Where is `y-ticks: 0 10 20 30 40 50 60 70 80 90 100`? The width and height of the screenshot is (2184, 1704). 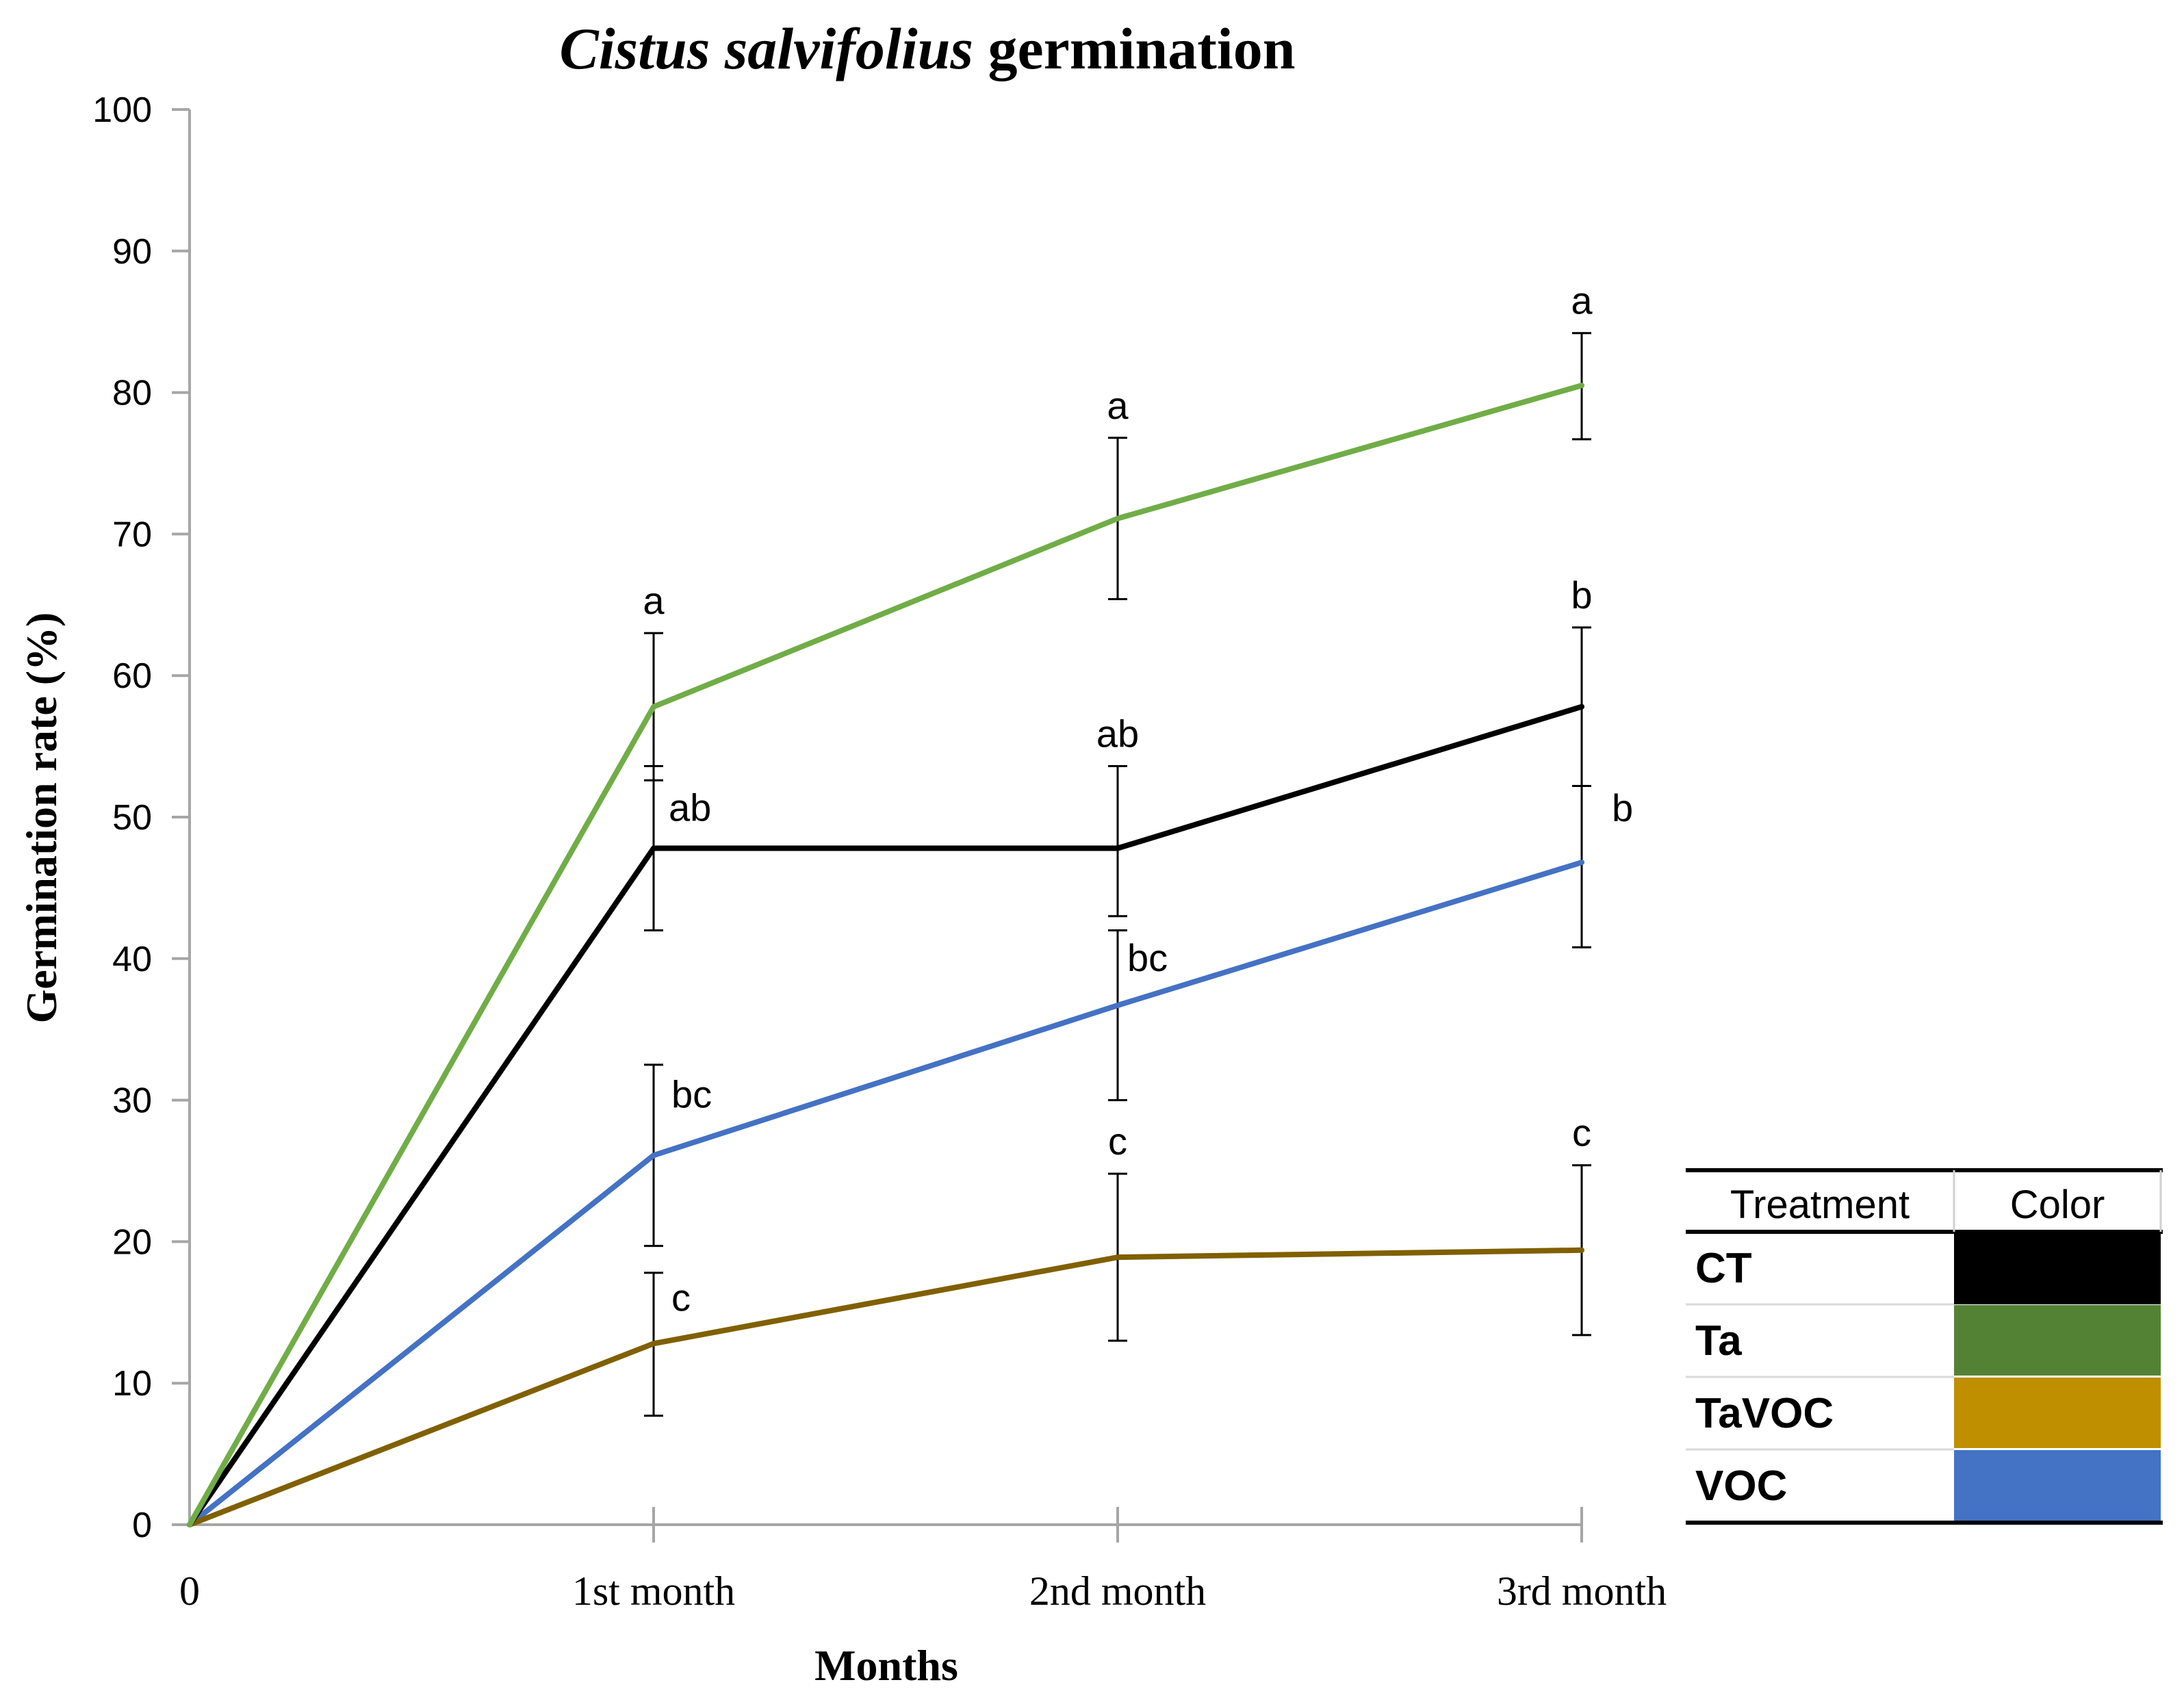
y-ticks: 0 10 20 30 40 50 60 70 80 90 100 is located at coordinates (141, 817).